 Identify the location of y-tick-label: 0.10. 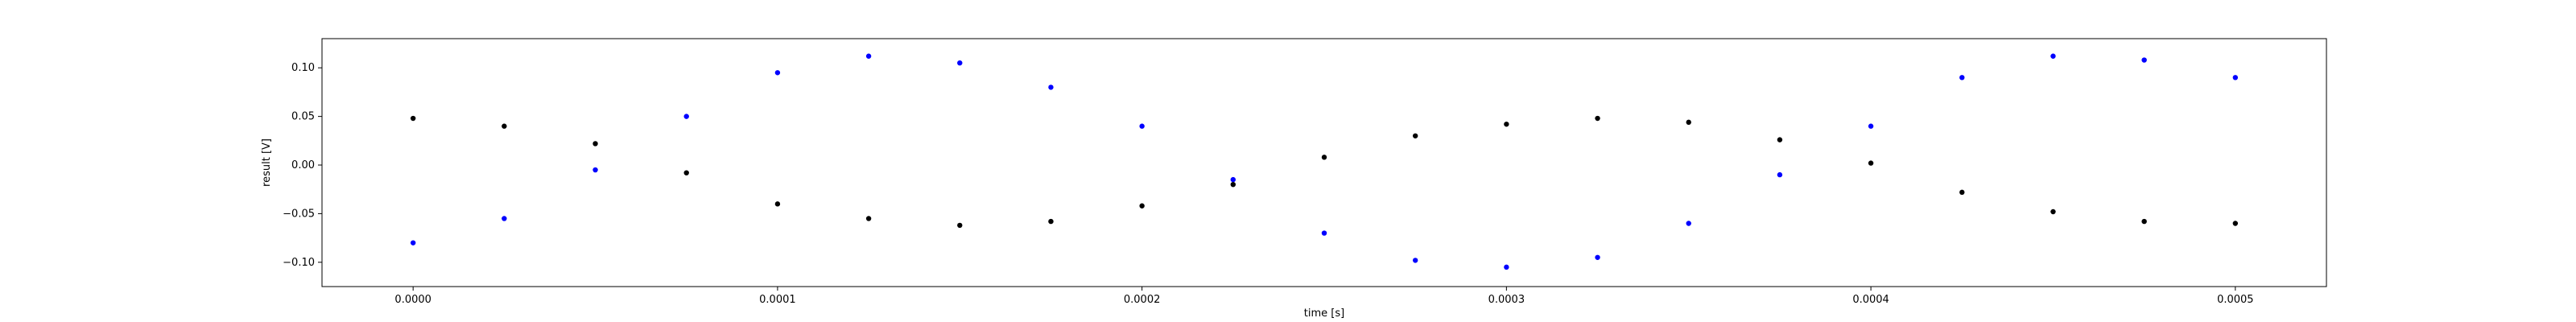
(303, 68).